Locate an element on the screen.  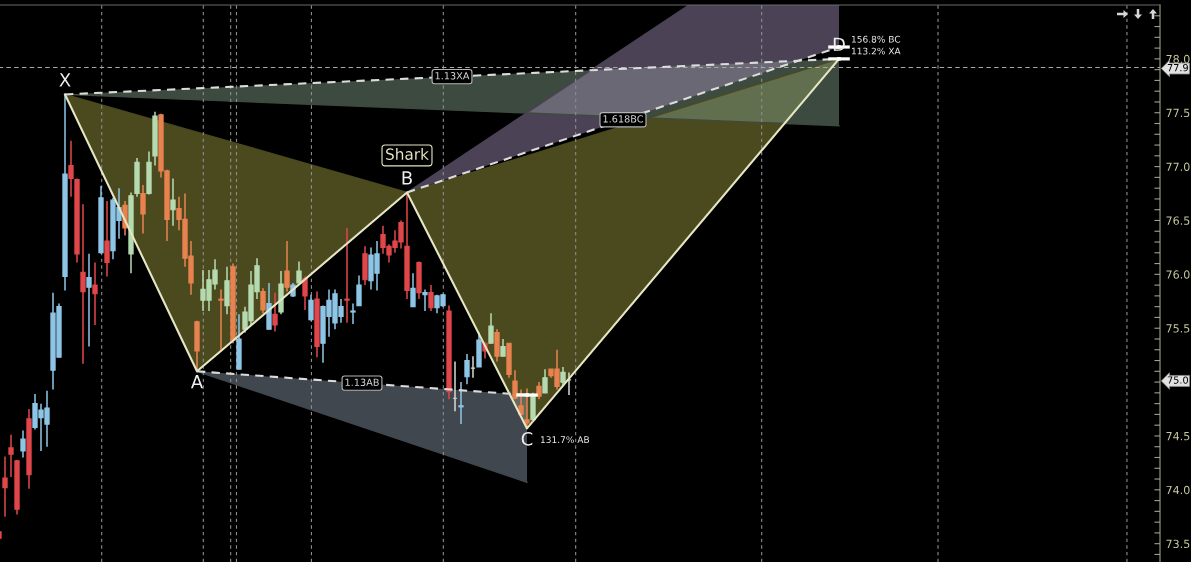
data-label: B is located at coordinates (407, 178).